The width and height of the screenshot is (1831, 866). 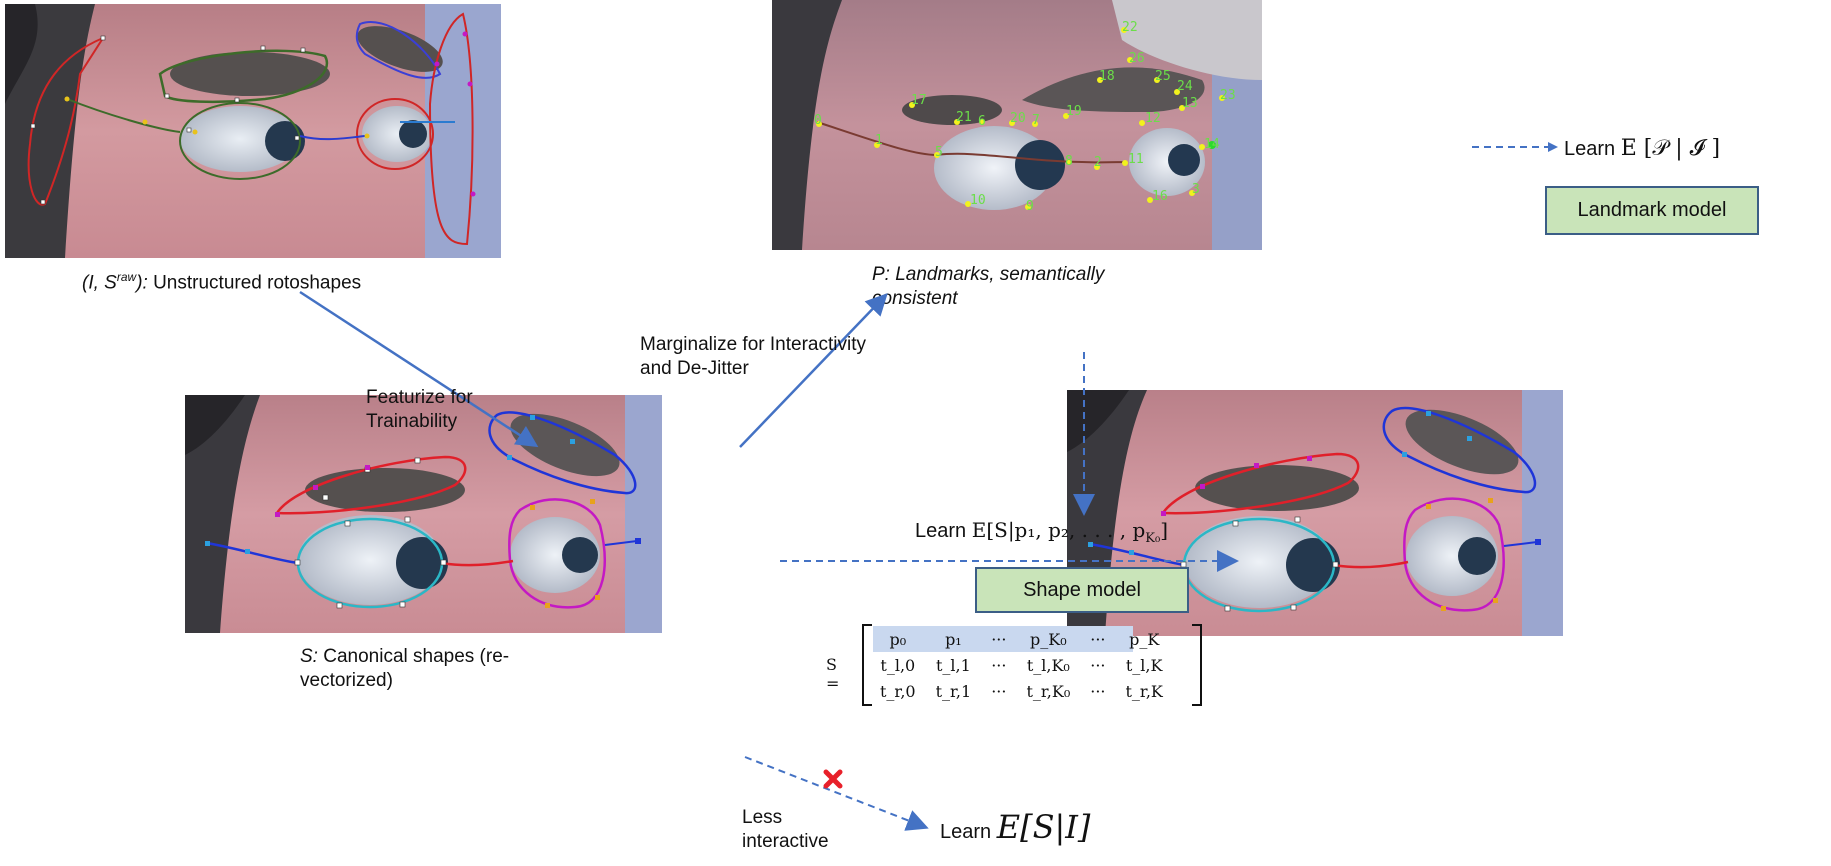 What do you see at coordinates (1042, 532) in the screenshot?
I see `learn-shape-formula: Learn E[S|p₁, p₂, . . . , pK₀]` at bounding box center [1042, 532].